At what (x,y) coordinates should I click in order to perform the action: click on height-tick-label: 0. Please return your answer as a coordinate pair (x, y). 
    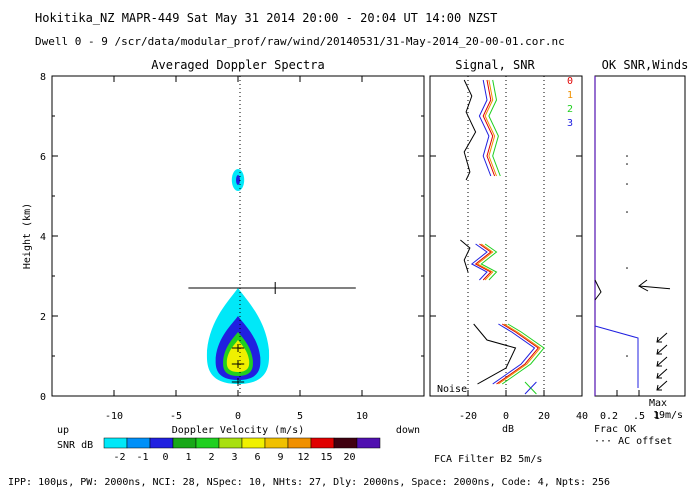
    Looking at the image, I should click on (43, 397).